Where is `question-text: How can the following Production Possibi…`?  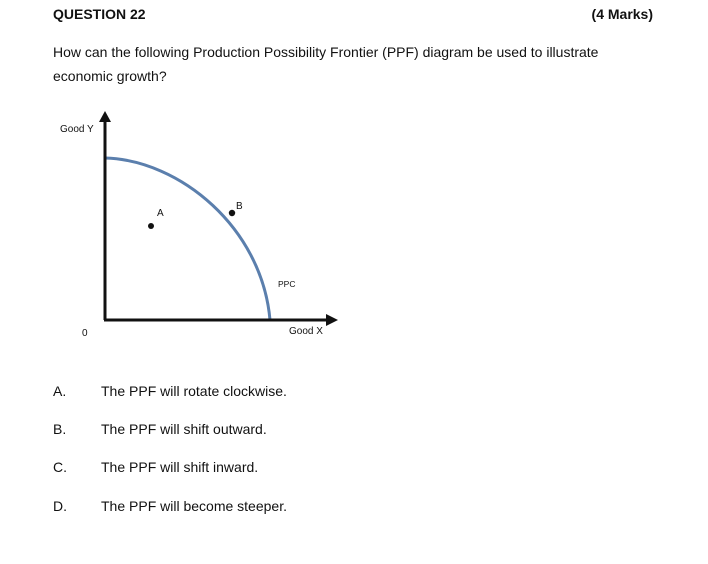 question-text: How can the following Production Possibi… is located at coordinates (326, 64).